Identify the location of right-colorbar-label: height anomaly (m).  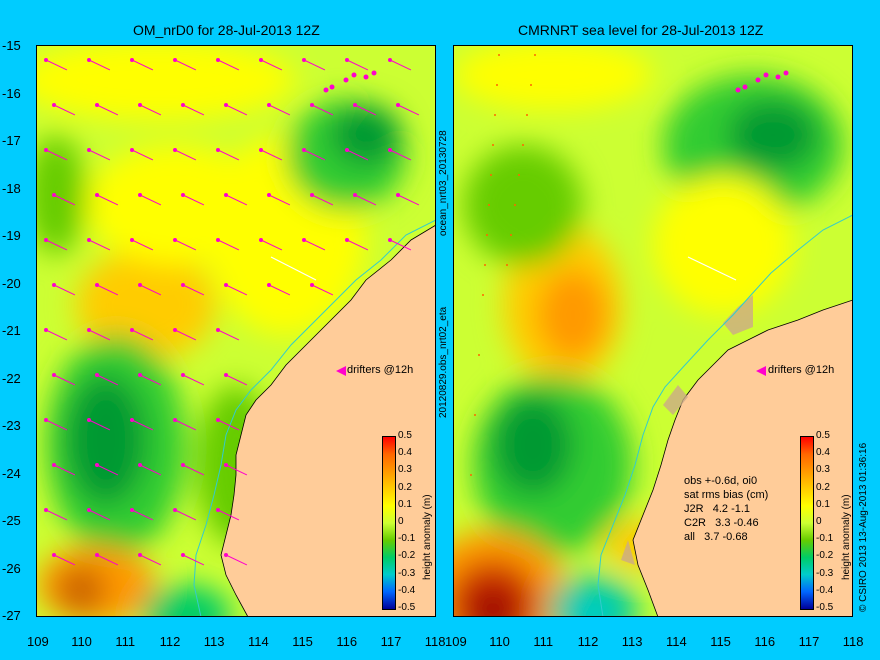
(846, 537).